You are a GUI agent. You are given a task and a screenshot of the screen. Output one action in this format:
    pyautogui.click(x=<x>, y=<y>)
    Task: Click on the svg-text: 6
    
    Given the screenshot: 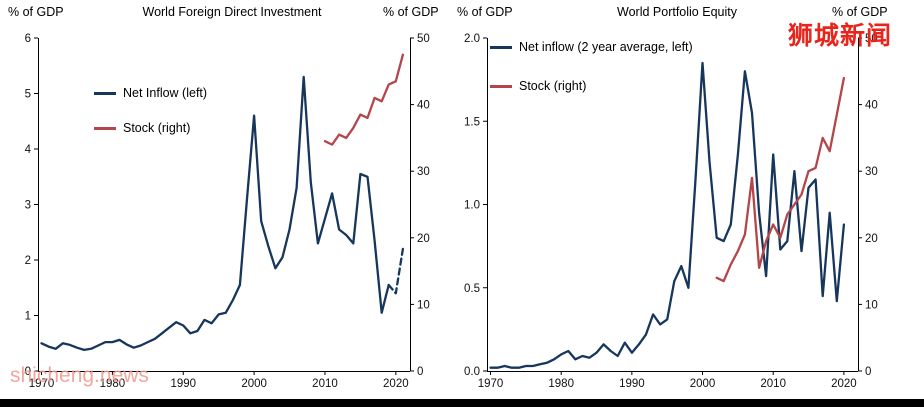 What is the action you would take?
    pyautogui.click(x=28, y=39)
    